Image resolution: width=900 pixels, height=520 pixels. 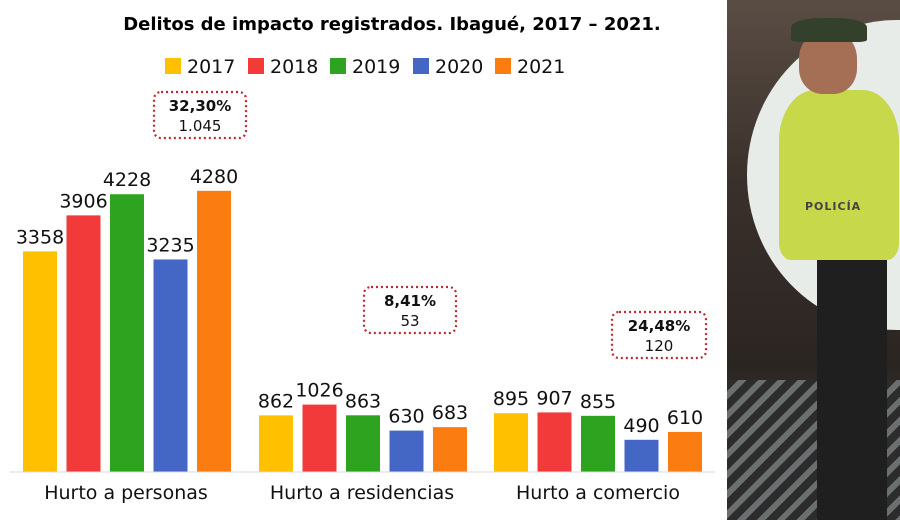 I want to click on value-label: 3358, so click(x=40, y=237).